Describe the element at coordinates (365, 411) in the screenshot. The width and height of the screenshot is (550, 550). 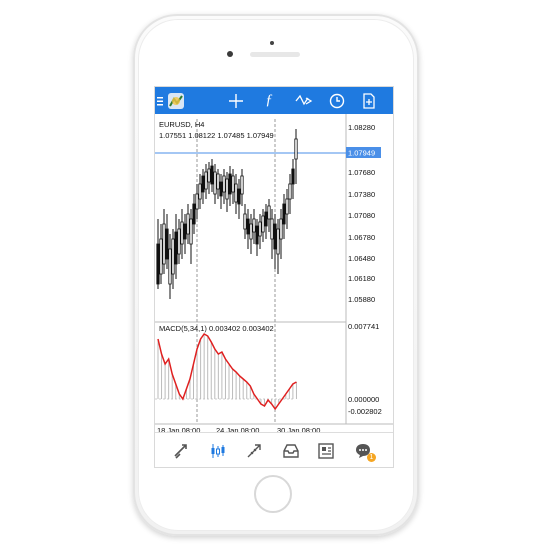
I see `macd-tick: -0.002802` at that location.